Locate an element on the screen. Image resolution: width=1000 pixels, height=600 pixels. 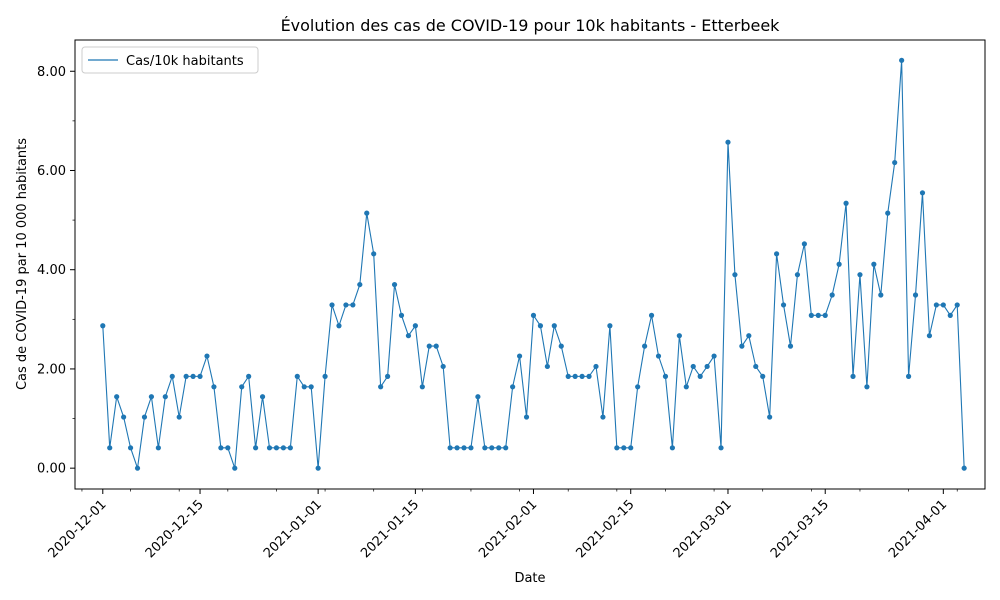
legend: Cas/10k habitants is located at coordinates (170, 60).